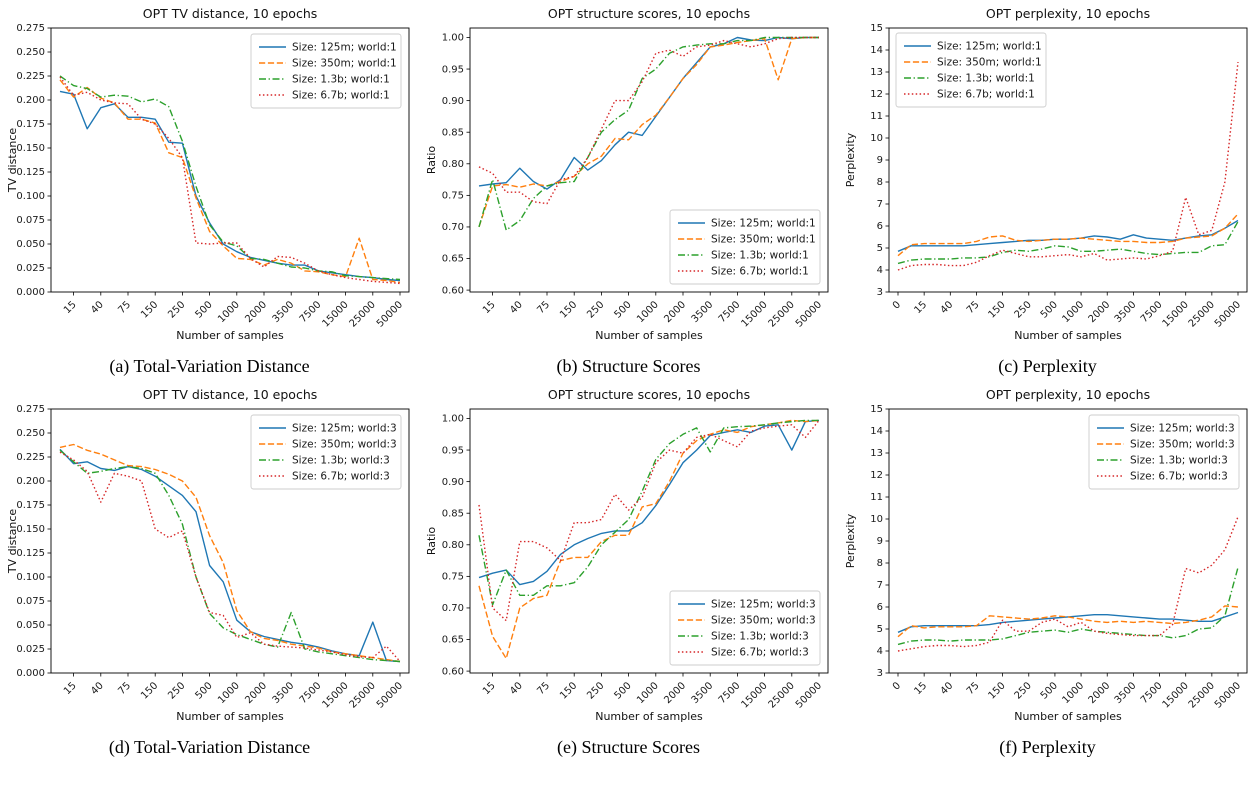 The height and width of the screenshot is (798, 1258). I want to click on legend-entry-label: Size: 1.3b; world:3, so click(1179, 461).